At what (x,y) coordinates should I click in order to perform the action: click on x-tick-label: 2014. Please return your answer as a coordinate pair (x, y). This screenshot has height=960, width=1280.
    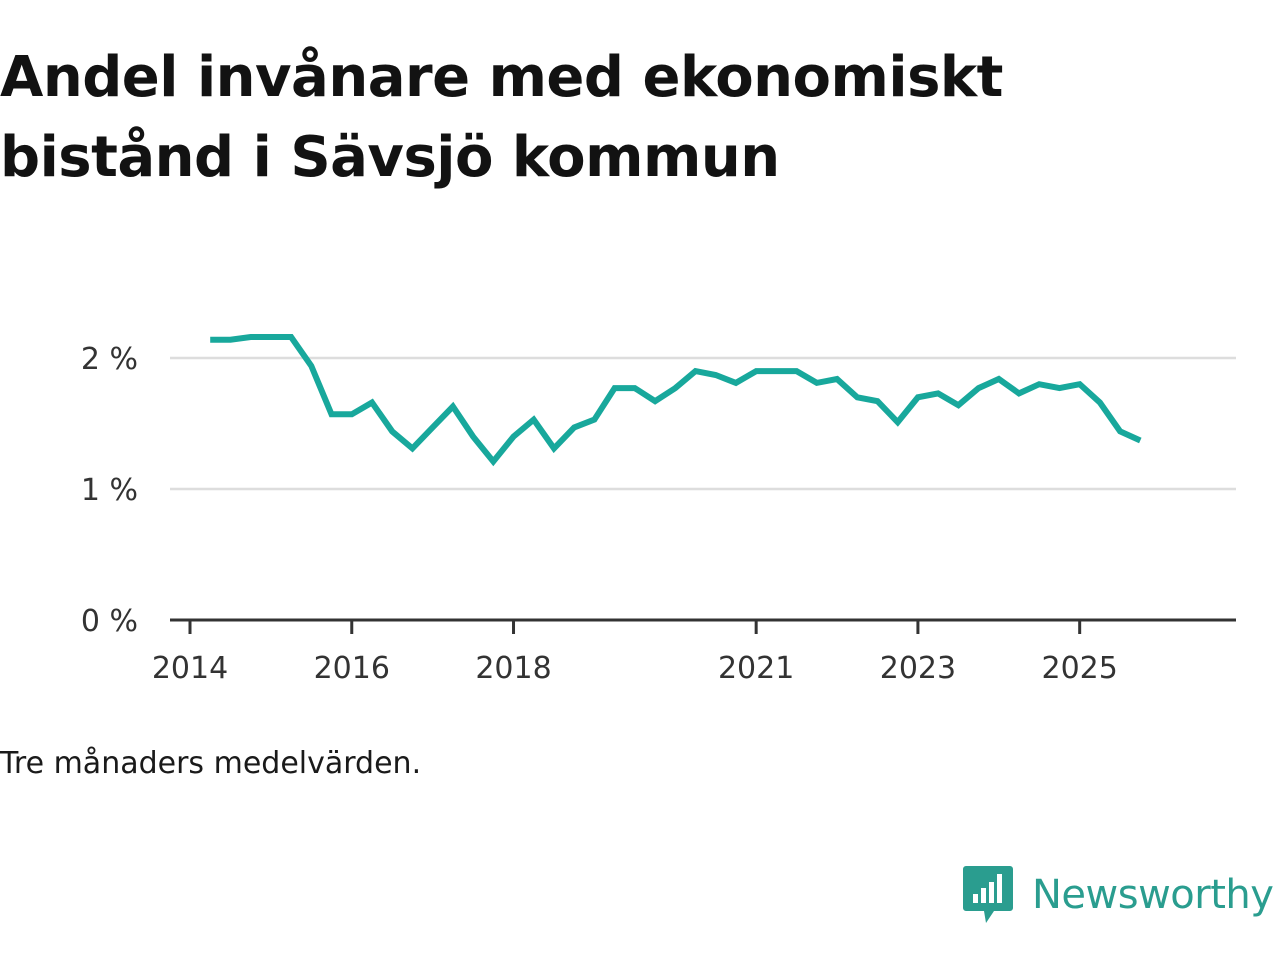
    Looking at the image, I should click on (190, 668).